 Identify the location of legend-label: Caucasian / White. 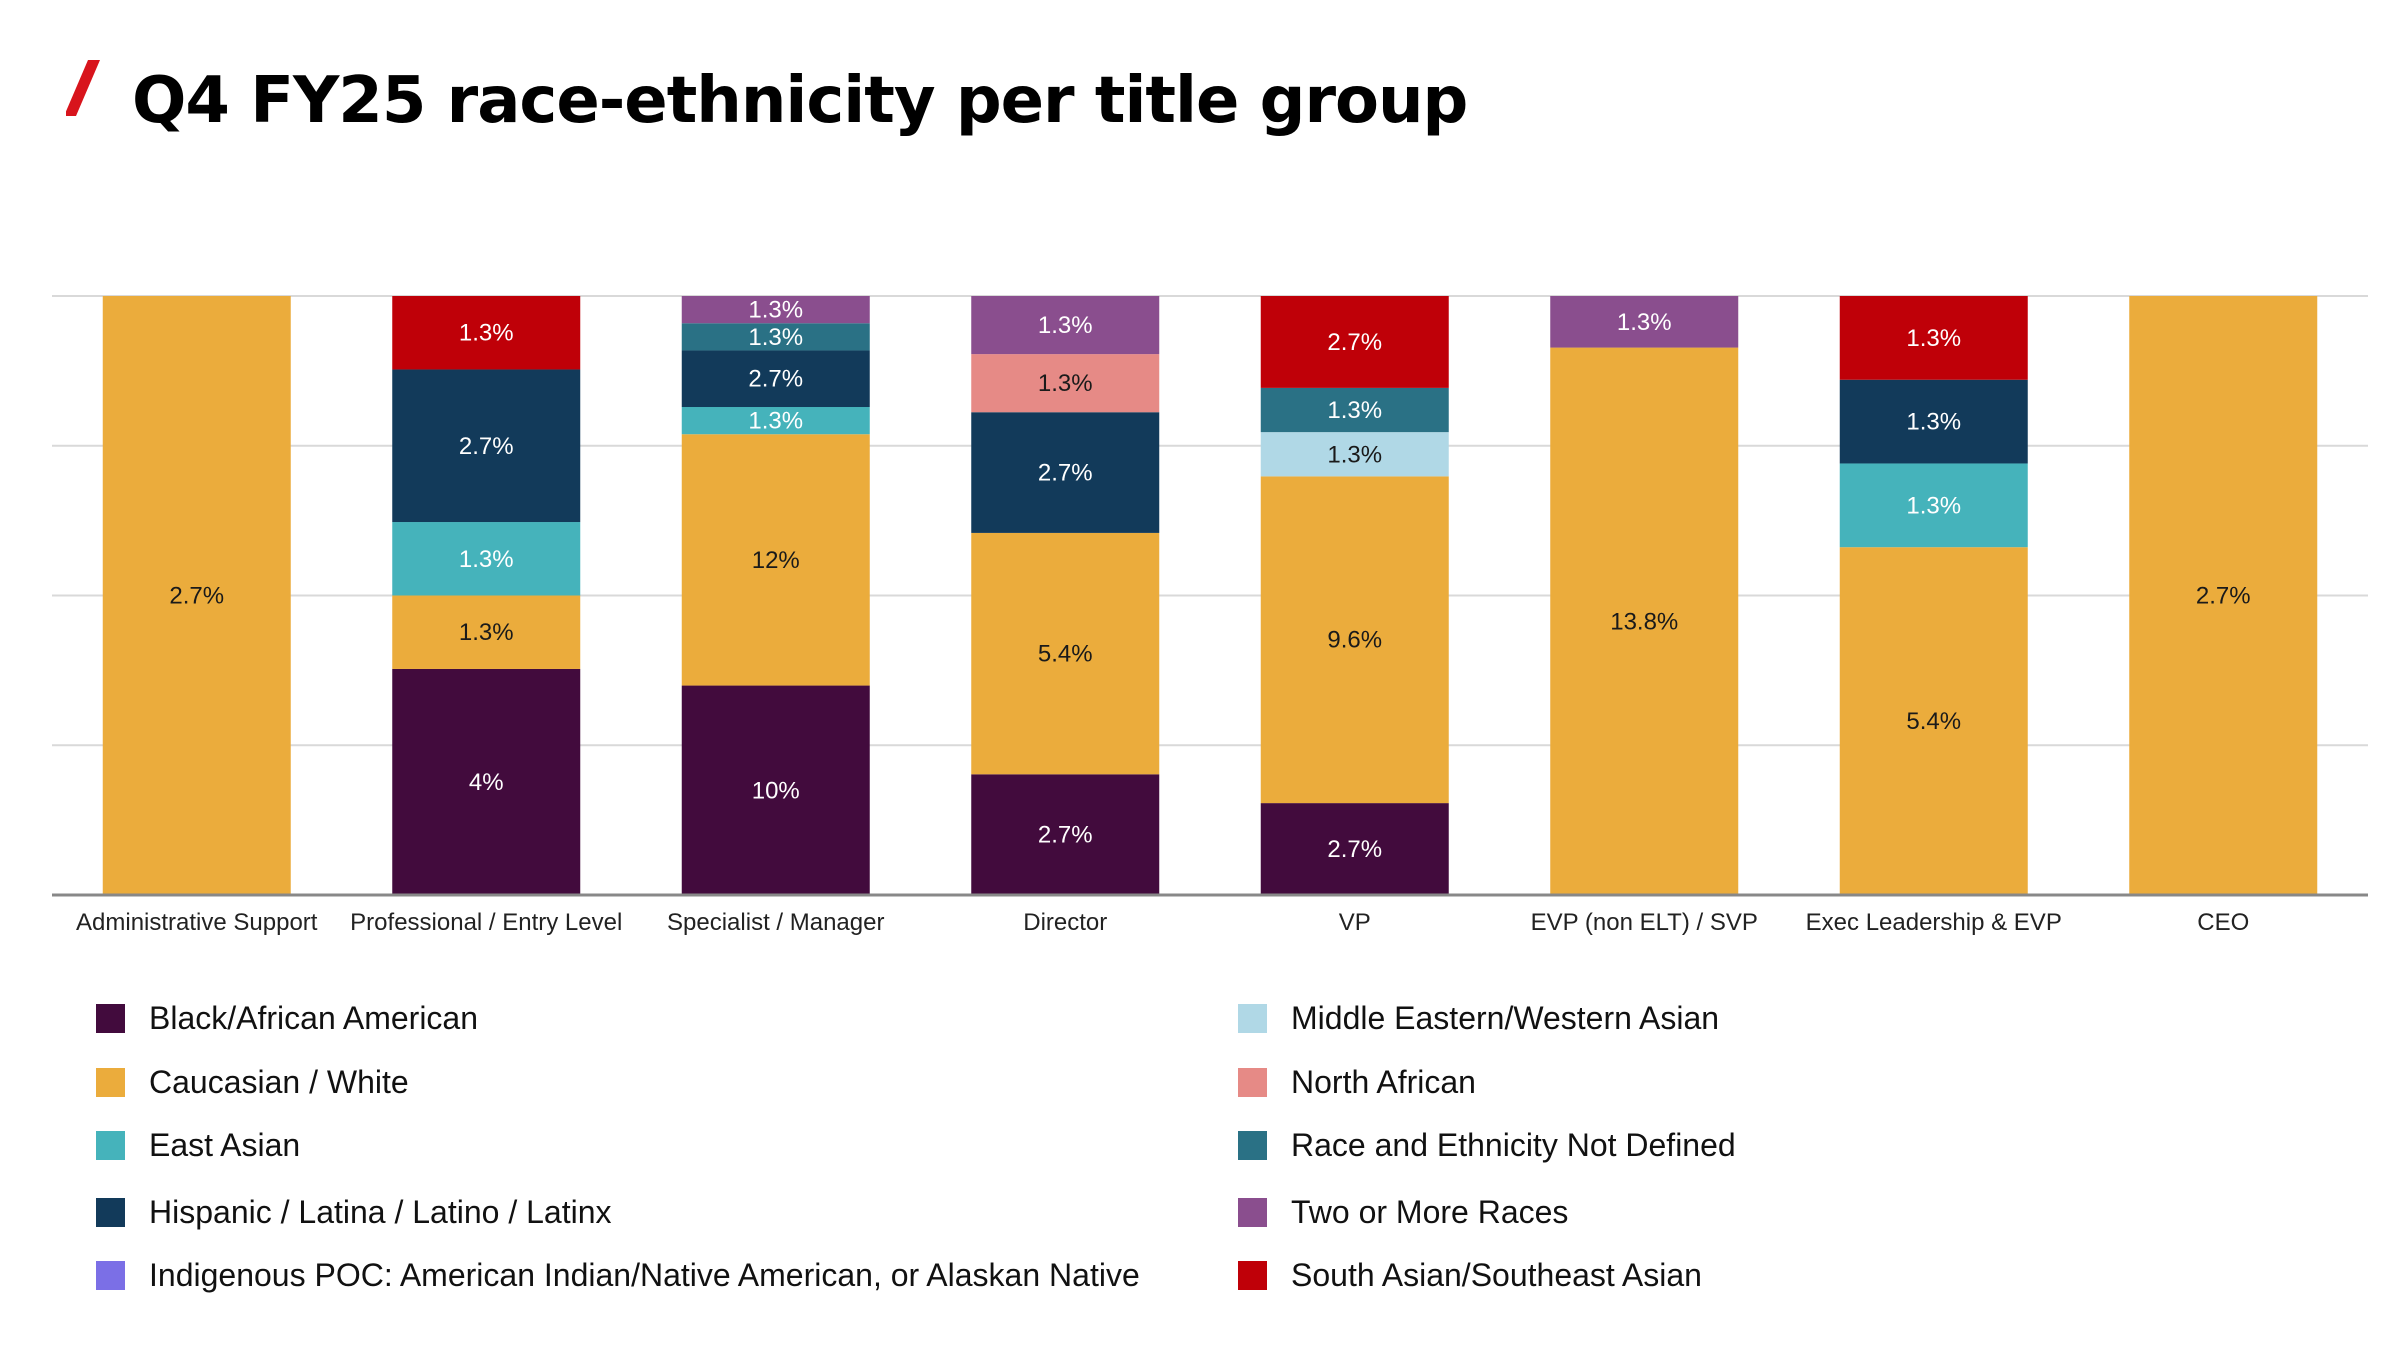
(279, 1081).